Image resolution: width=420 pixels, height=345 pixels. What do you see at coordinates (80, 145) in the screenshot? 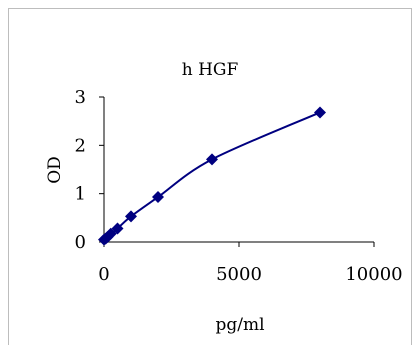
I see `y-tick-label: 2` at bounding box center [80, 145].